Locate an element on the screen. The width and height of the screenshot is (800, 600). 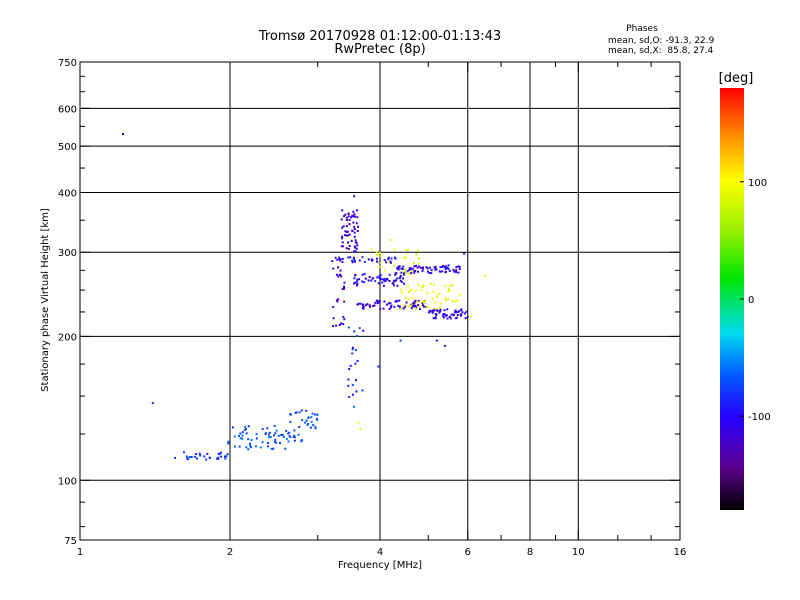
x-tick-label: 10 is located at coordinates (578, 552).